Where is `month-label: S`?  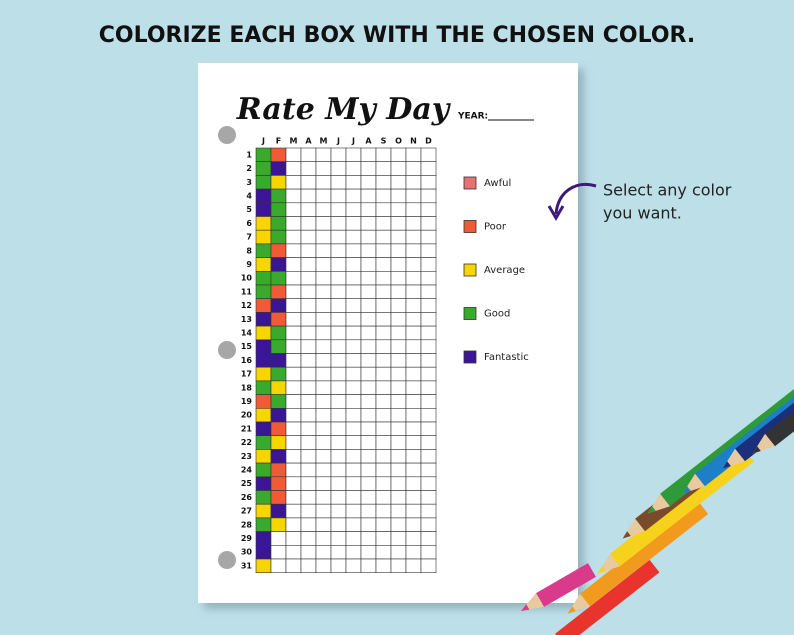 month-label: S is located at coordinates (384, 141).